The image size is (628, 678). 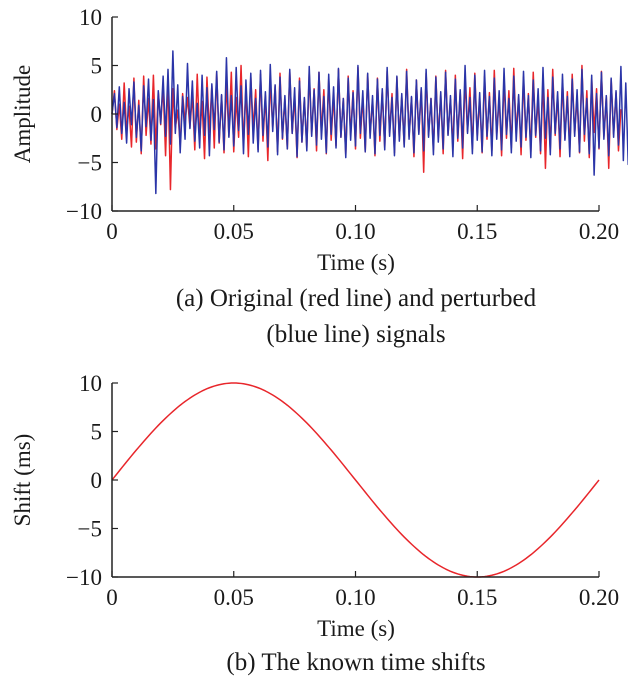 What do you see at coordinates (356, 298) in the screenshot?
I see `panel-a-caption-line1: (a) Original (red line) and perturbed` at bounding box center [356, 298].